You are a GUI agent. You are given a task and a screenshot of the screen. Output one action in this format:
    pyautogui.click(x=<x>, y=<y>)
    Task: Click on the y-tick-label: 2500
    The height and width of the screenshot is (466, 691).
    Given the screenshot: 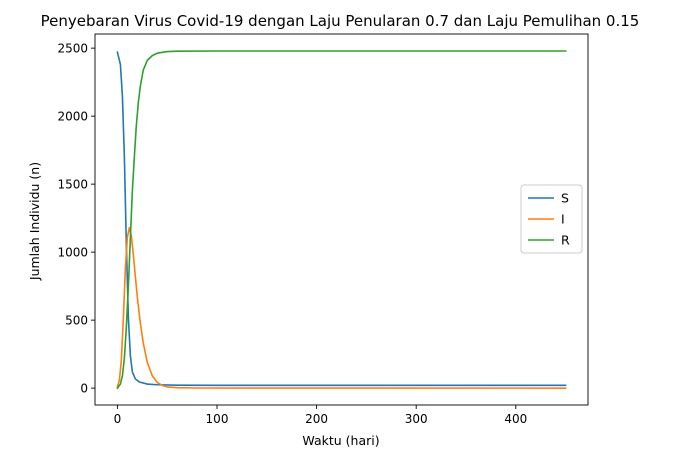 What is the action you would take?
    pyautogui.click(x=72, y=49)
    